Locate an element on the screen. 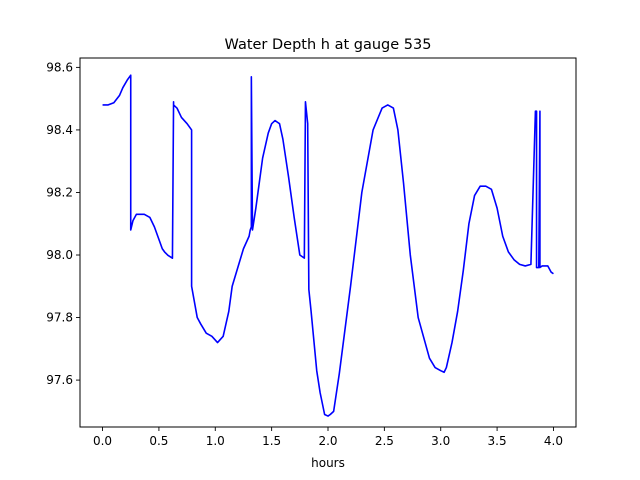  y-tick-label: 98.6 is located at coordinates (59, 67).